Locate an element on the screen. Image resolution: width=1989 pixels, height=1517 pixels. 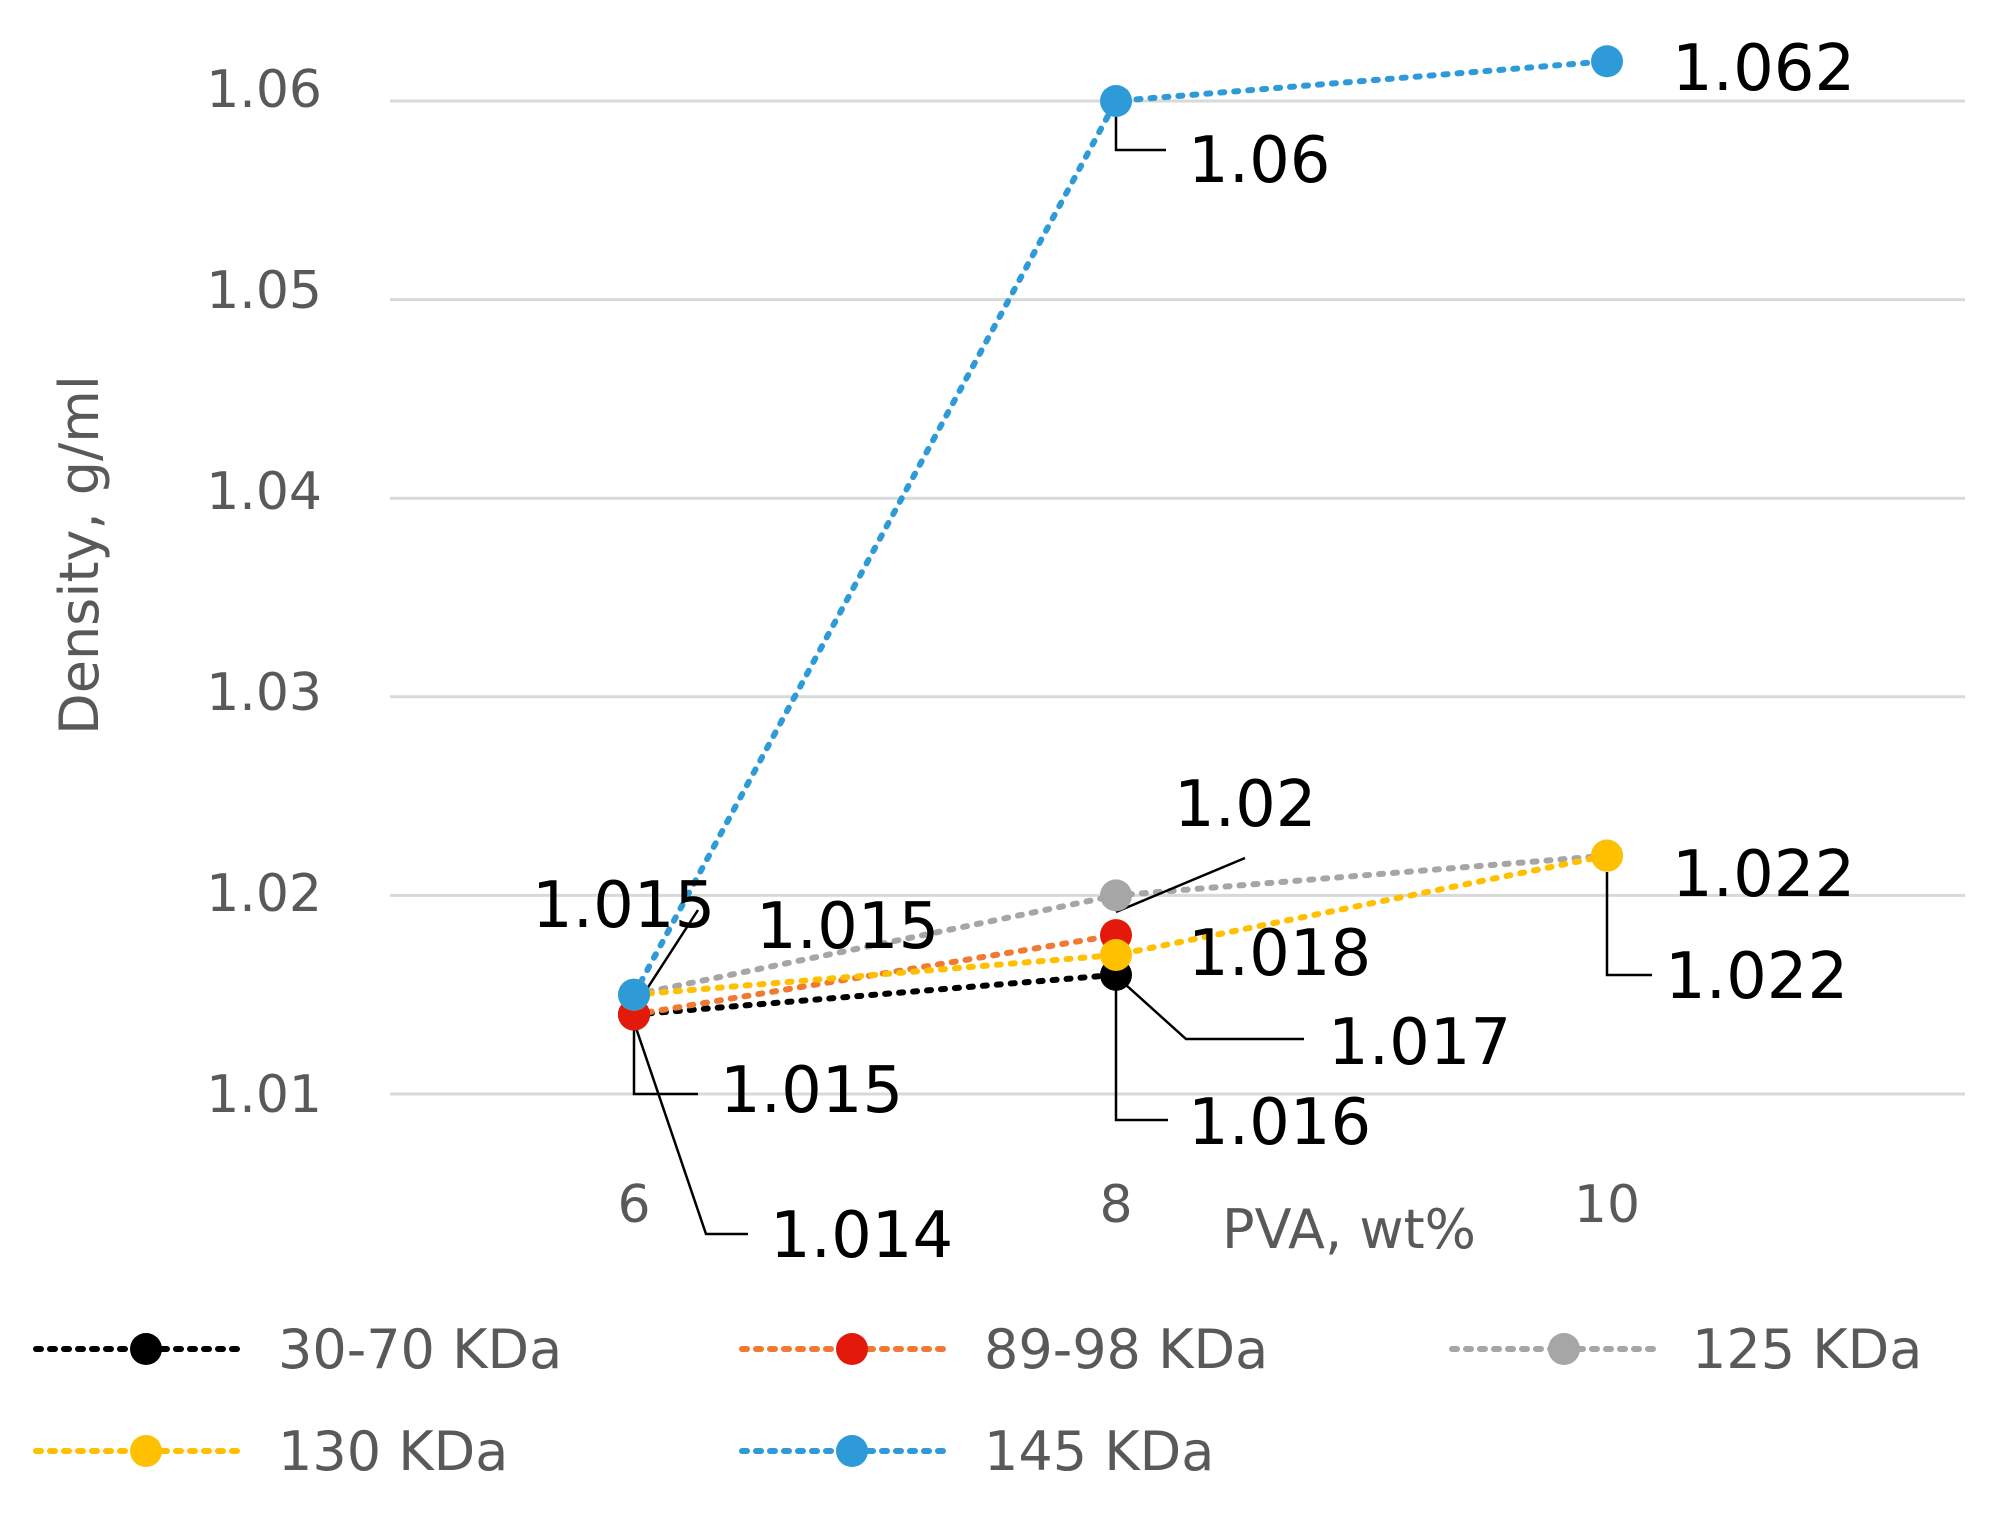
x-tick-label: 8 is located at coordinates (1115, 1205).